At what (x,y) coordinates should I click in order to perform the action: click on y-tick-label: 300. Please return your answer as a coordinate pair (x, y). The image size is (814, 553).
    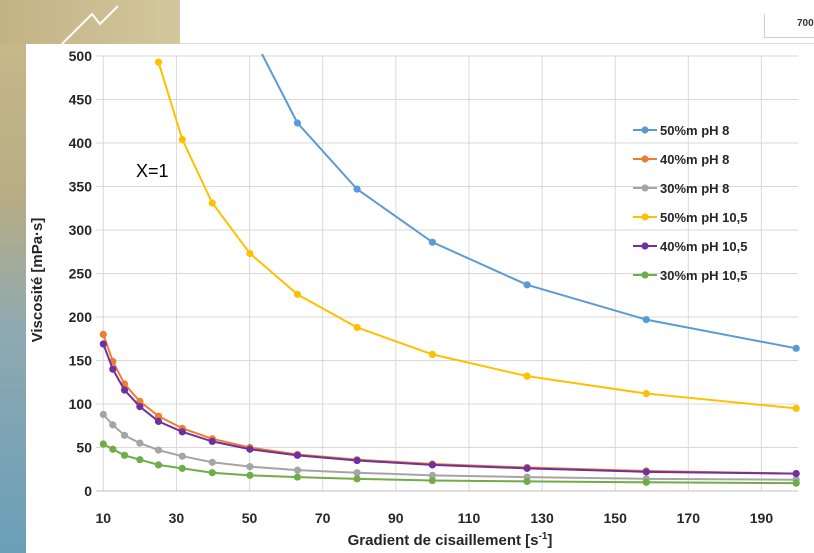
    Looking at the image, I should click on (81, 230).